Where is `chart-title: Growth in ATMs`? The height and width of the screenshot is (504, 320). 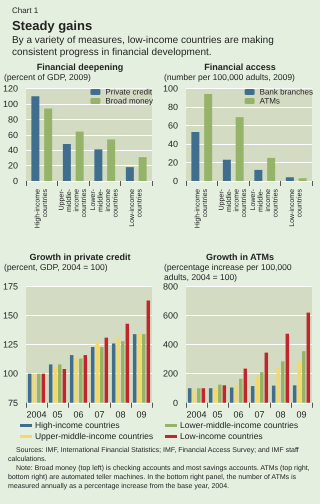
chart-title: Growth in ATMs is located at coordinates (240, 257).